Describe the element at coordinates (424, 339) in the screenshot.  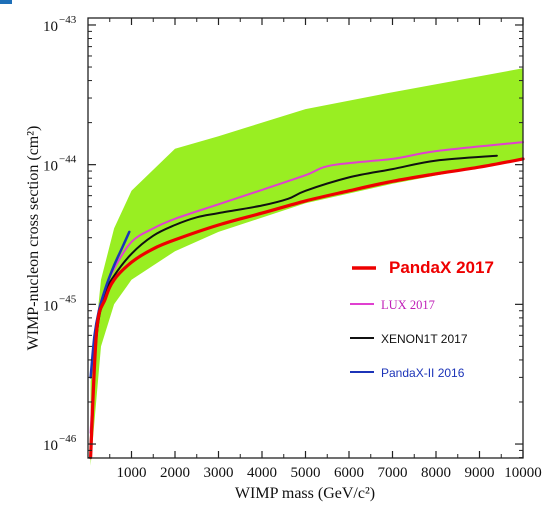
I see `legend-label-xenon1t-2017: XENON1T 2017` at that location.